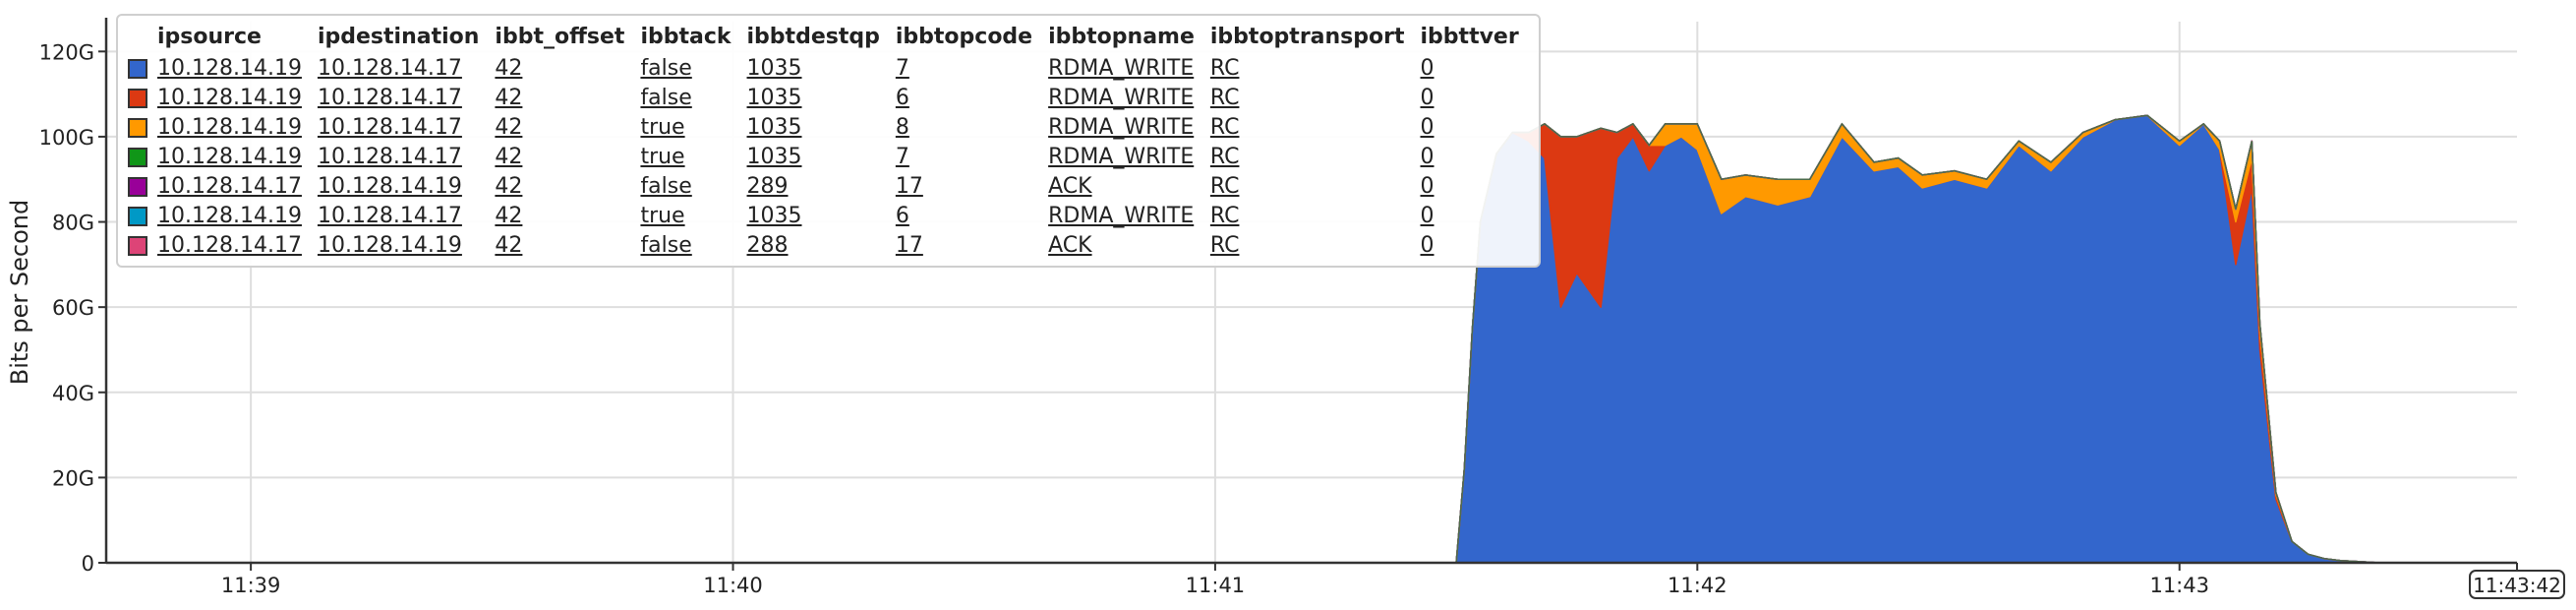 This screenshot has height=610, width=2576. What do you see at coordinates (137, 37) in the screenshot?
I see `legend-swatch-header` at bounding box center [137, 37].